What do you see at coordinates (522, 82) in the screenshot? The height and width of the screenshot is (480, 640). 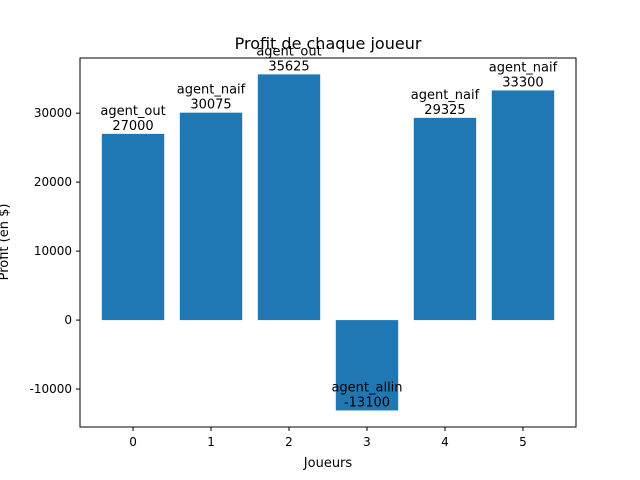 I see `bar-label-5-line-1: 33300` at bounding box center [522, 82].